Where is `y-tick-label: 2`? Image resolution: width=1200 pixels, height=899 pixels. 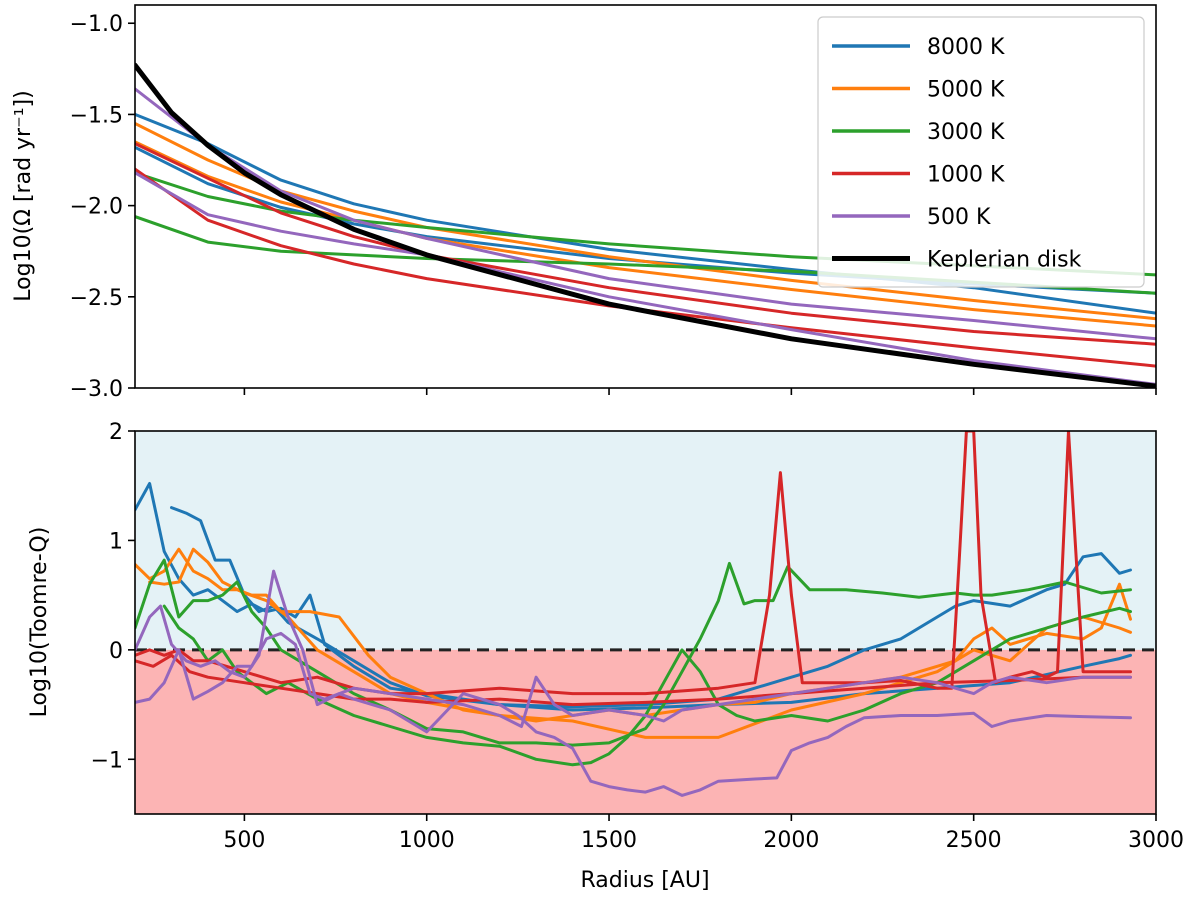
y-tick-label: 2 is located at coordinates (116, 432).